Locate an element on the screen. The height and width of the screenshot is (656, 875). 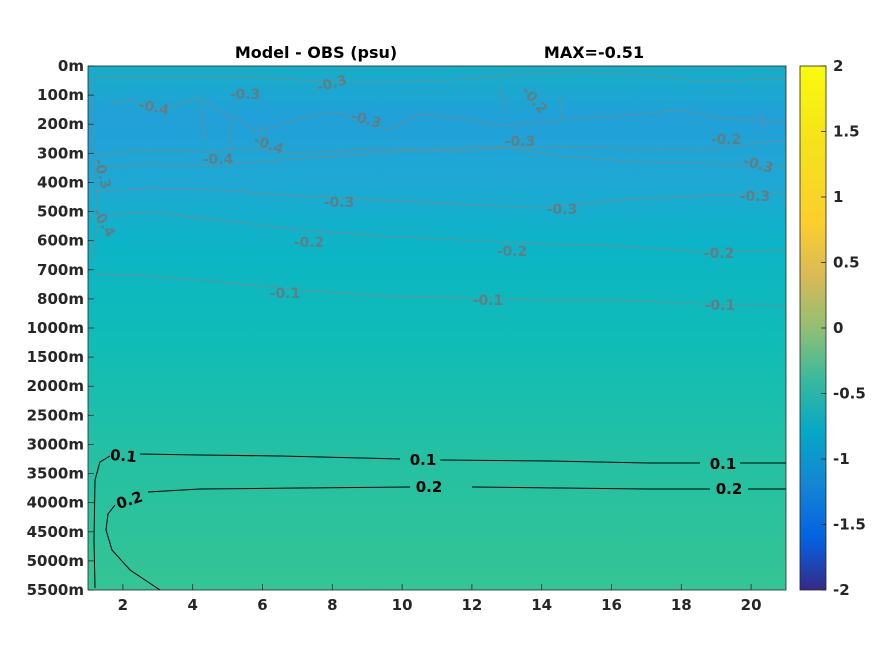
x-tick-label: 16 is located at coordinates (611, 605).